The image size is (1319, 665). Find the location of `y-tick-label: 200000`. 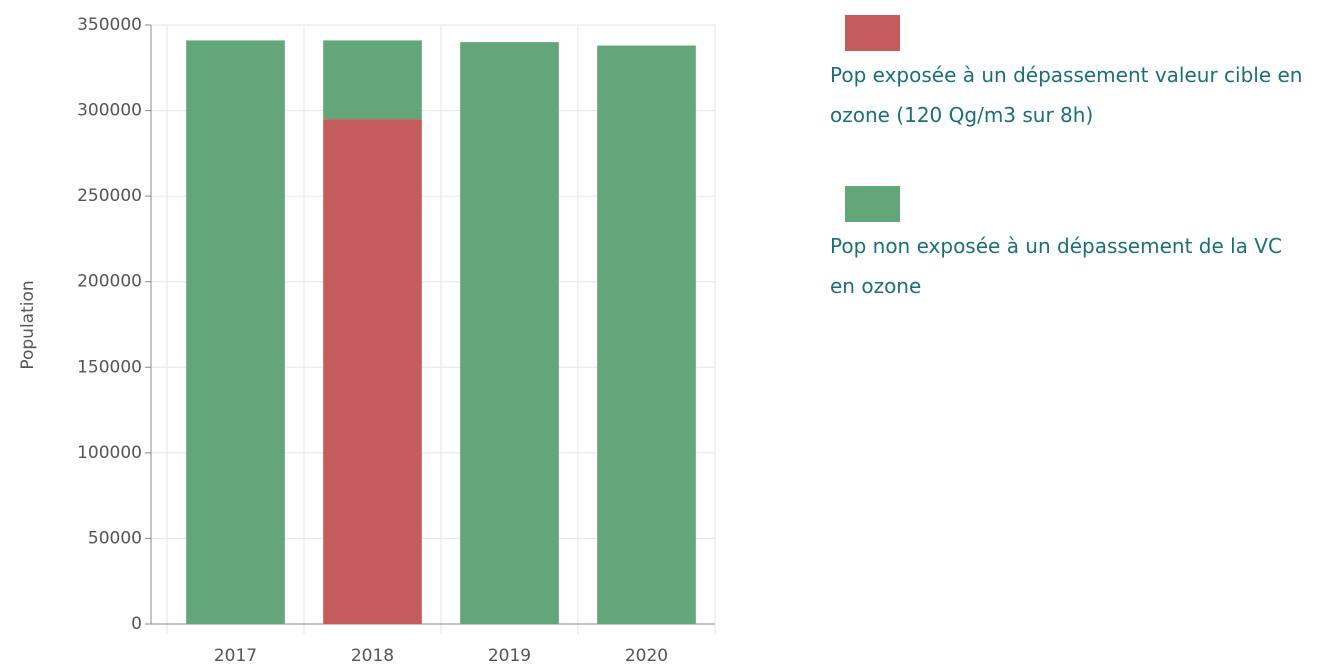

y-tick-label: 200000 is located at coordinates (109, 282).